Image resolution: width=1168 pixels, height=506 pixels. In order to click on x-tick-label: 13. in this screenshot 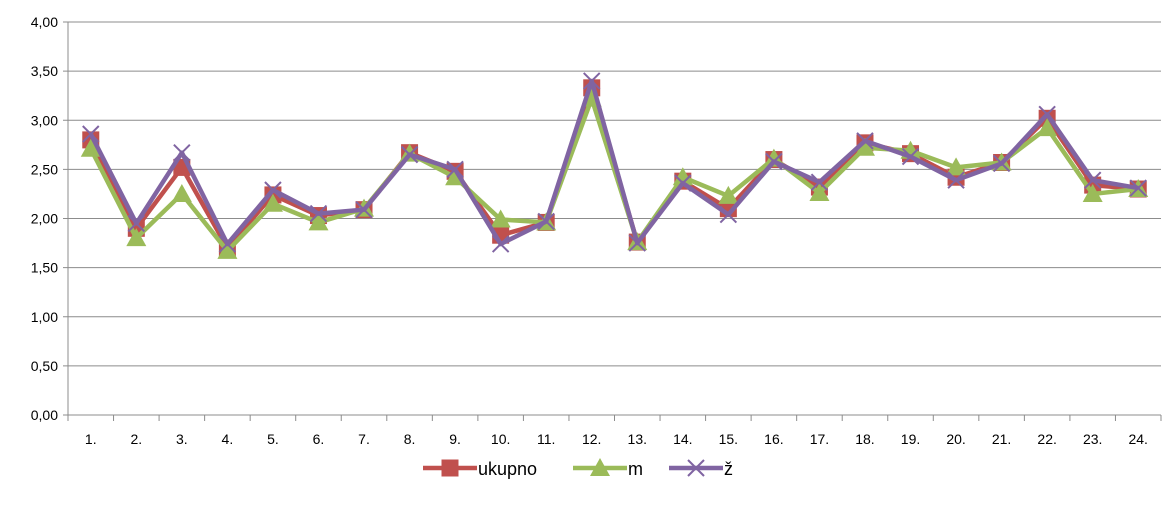, I will do `click(637, 439)`.